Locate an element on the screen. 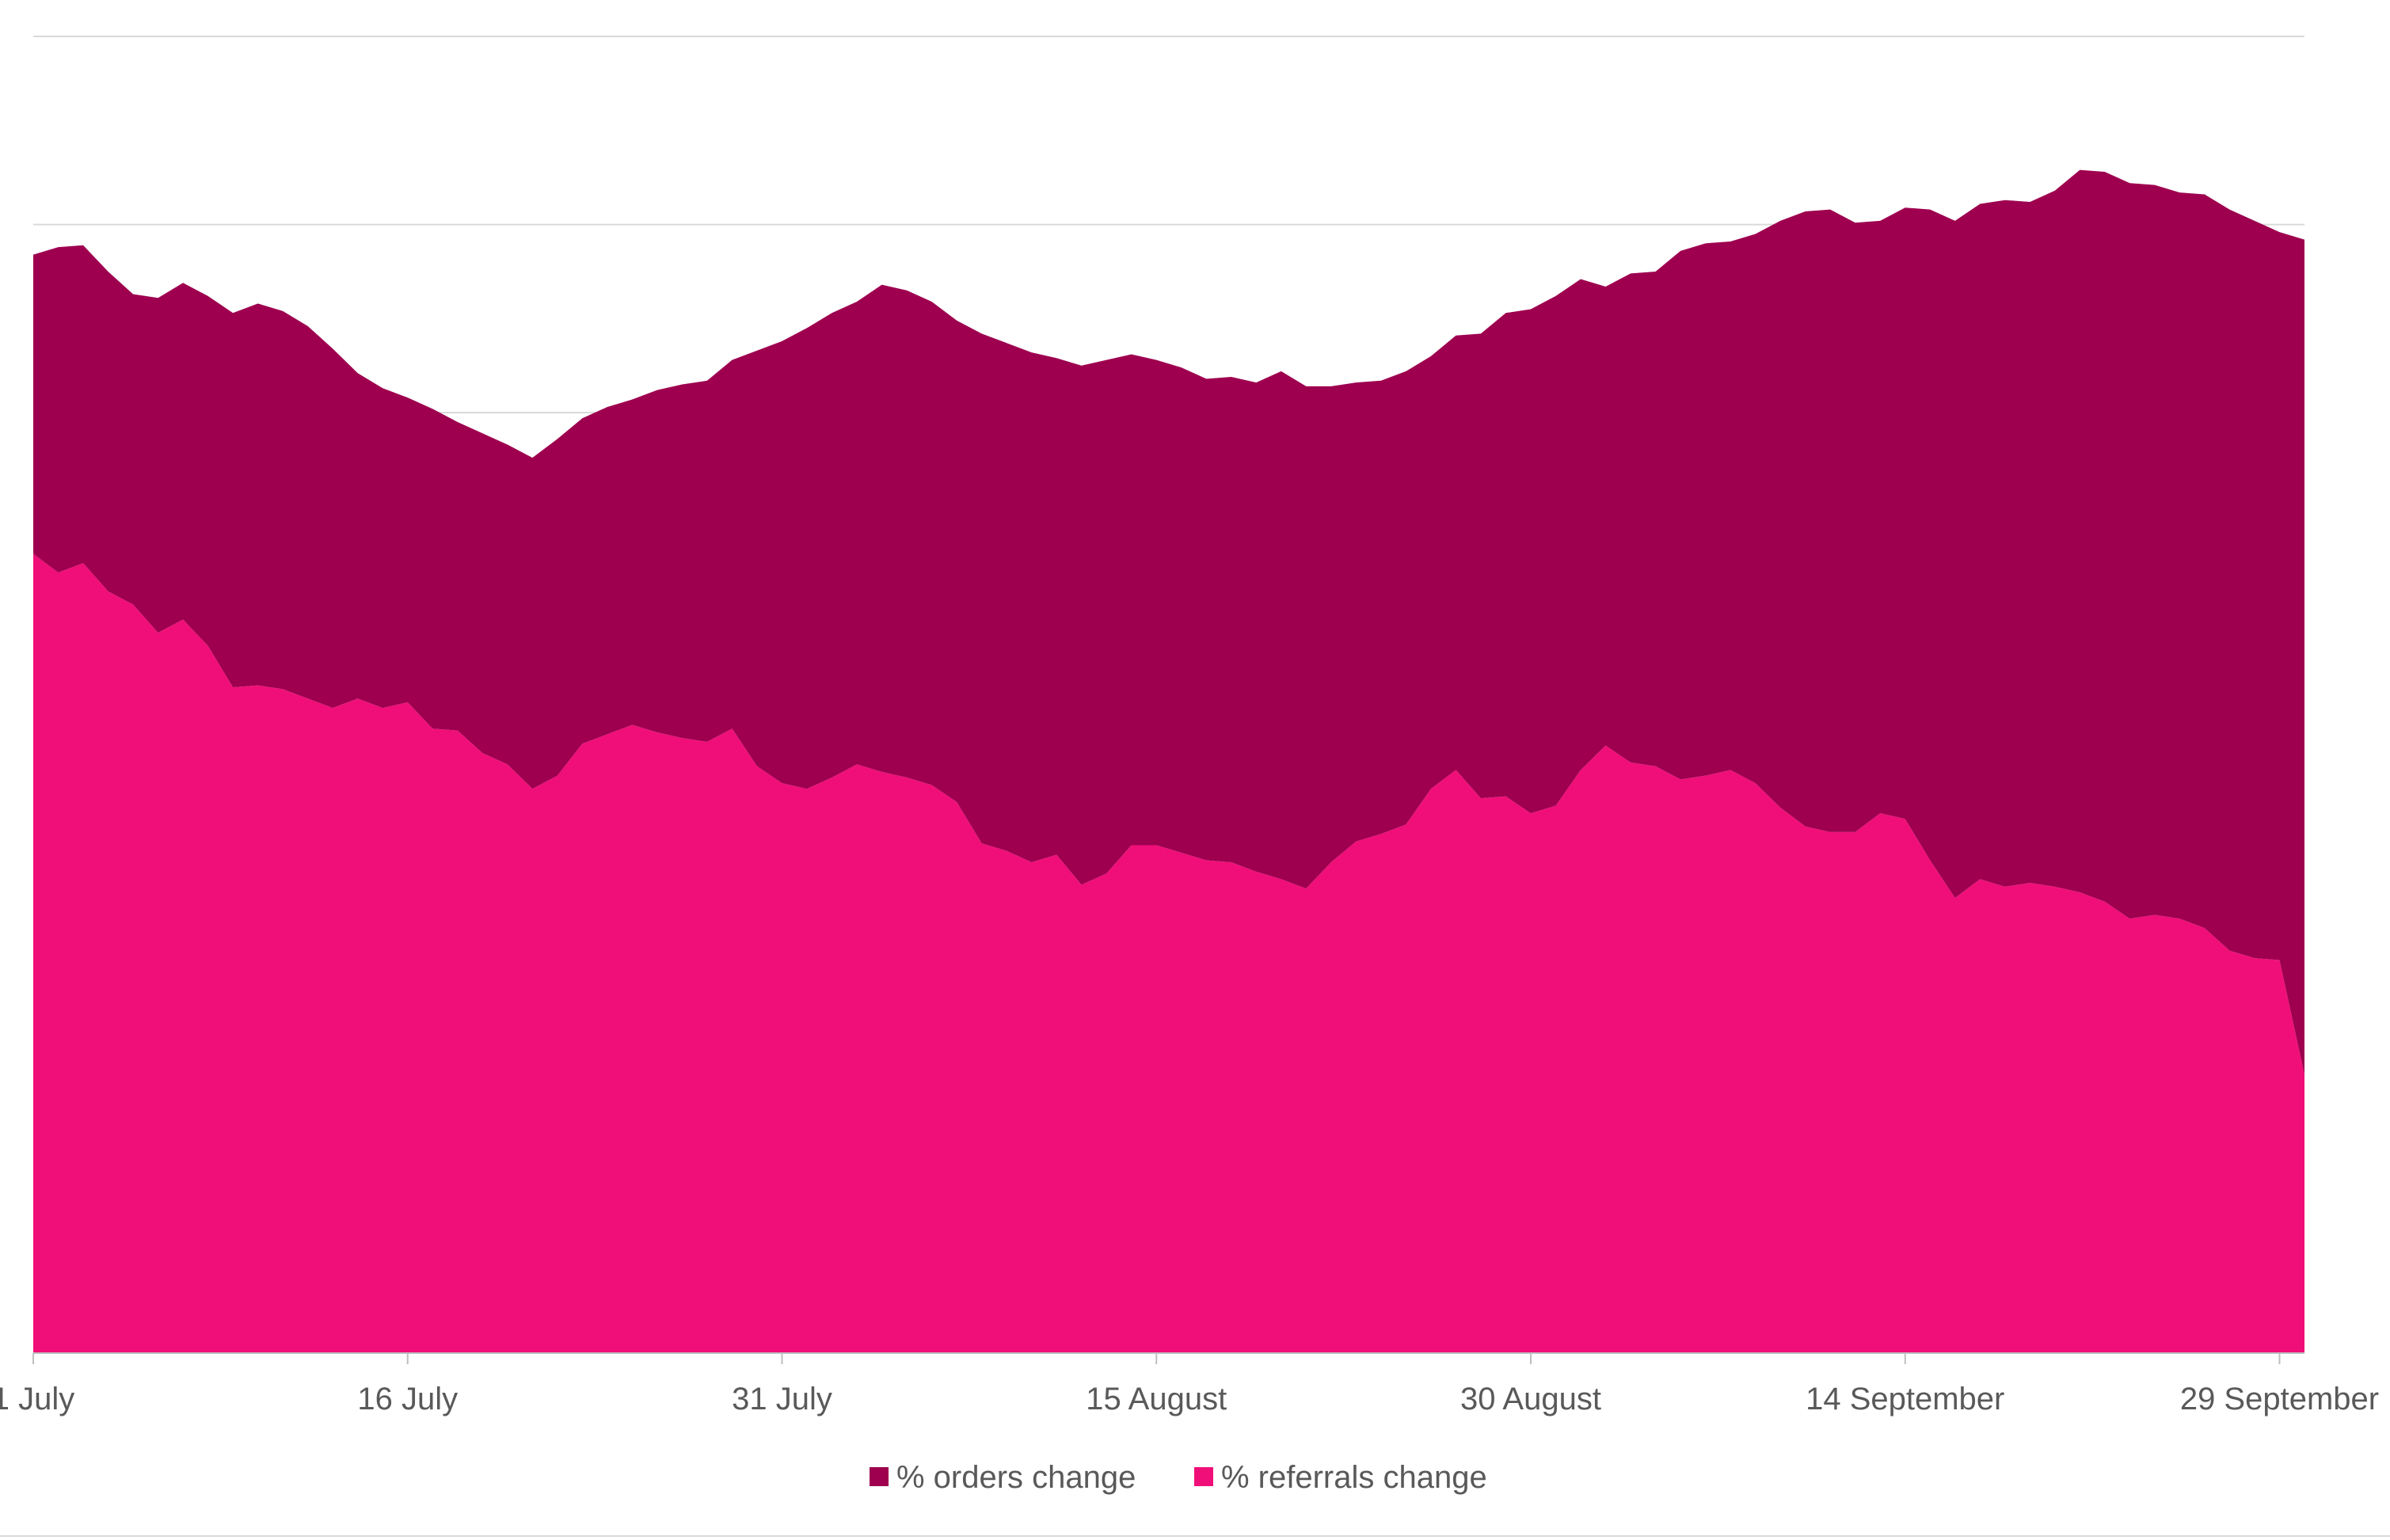  legend: % orders change % referrals change is located at coordinates (1178, 1477).